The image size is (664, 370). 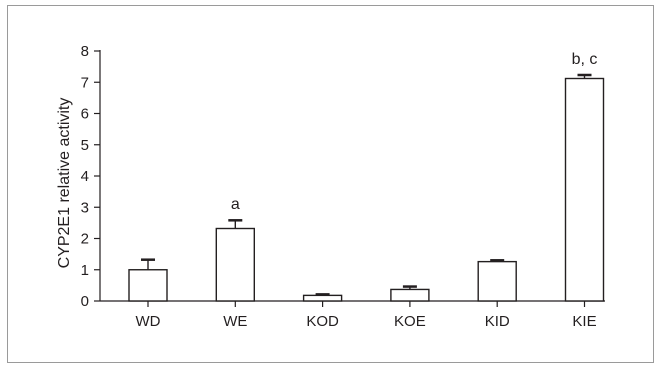 What do you see at coordinates (322, 298) in the screenshot?
I see `bar-kod` at bounding box center [322, 298].